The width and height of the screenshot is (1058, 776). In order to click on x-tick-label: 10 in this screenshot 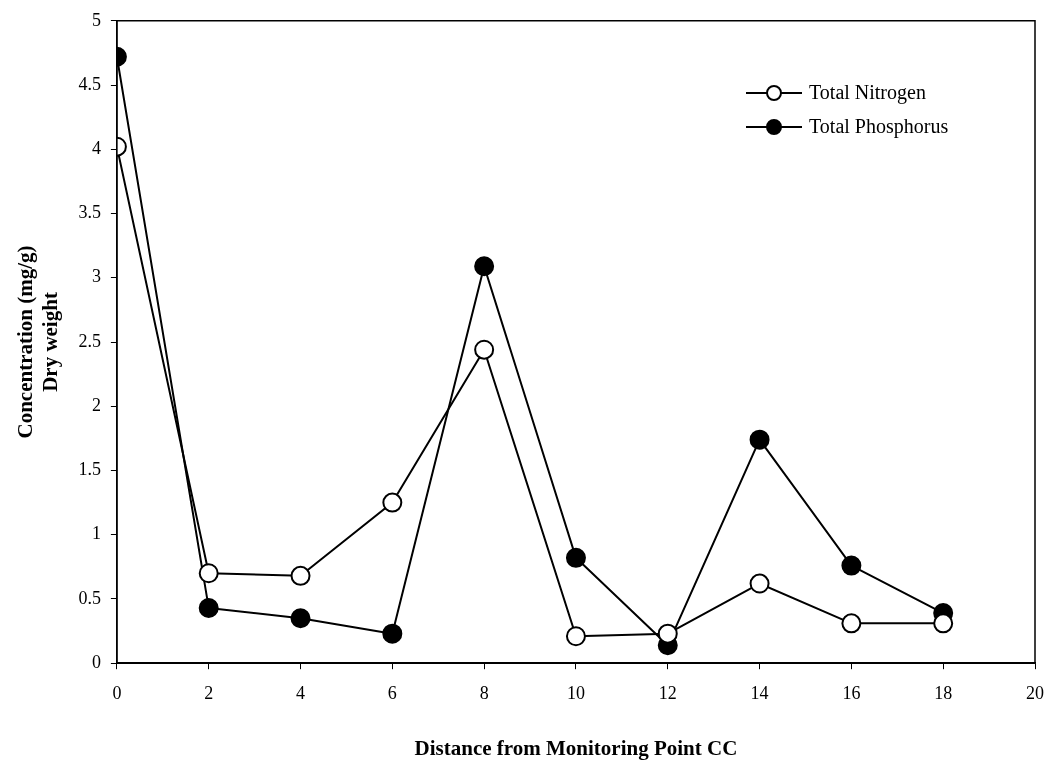, I will do `click(575, 692)`.